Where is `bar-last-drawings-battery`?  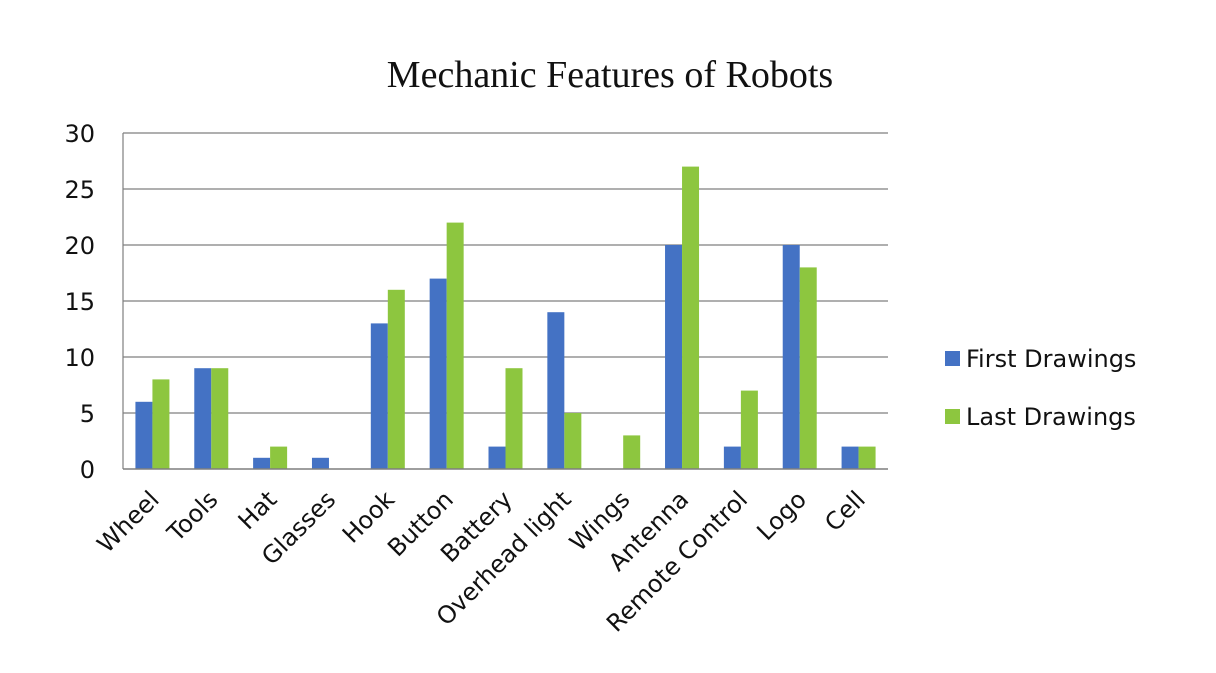 bar-last-drawings-battery is located at coordinates (514, 418).